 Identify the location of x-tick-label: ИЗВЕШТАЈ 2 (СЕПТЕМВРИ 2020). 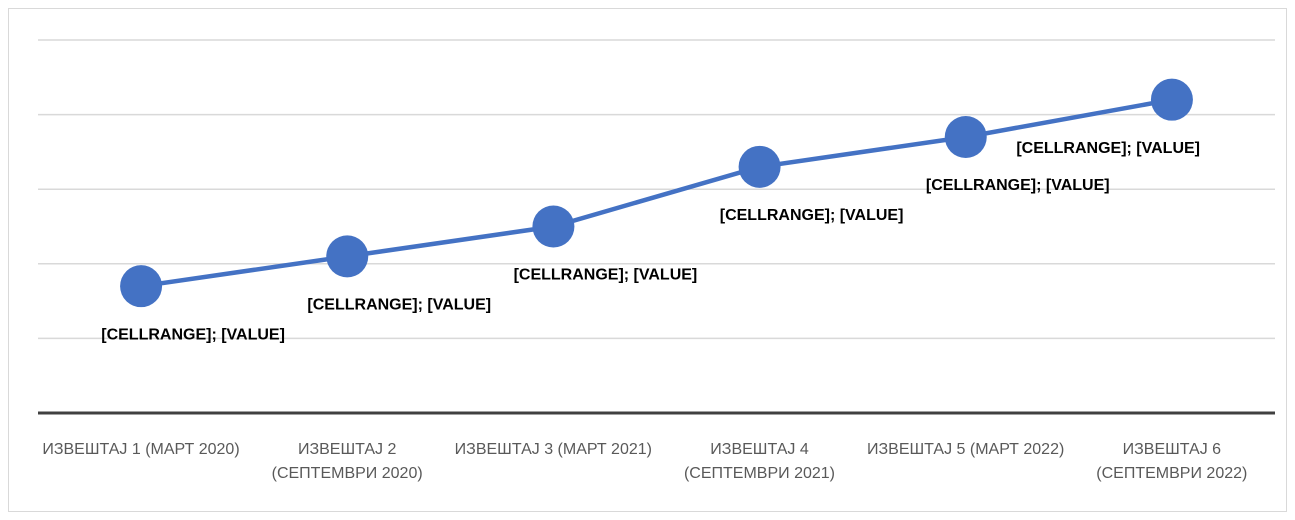
(347, 461).